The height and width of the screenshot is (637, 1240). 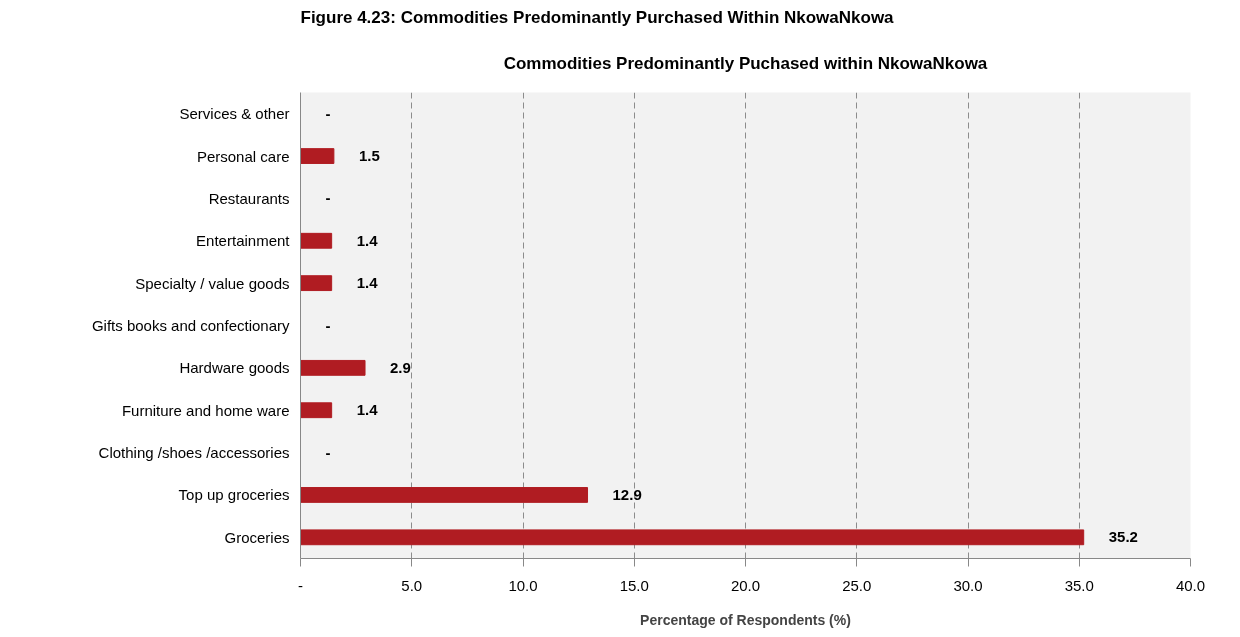 What do you see at coordinates (627, 494) in the screenshot?
I see `data-label: 12.9` at bounding box center [627, 494].